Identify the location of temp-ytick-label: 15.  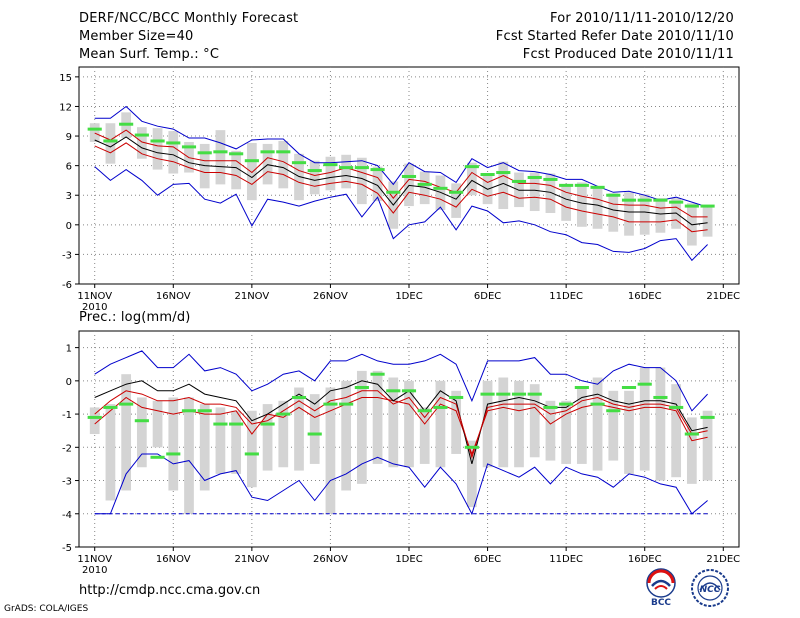
(65, 78).